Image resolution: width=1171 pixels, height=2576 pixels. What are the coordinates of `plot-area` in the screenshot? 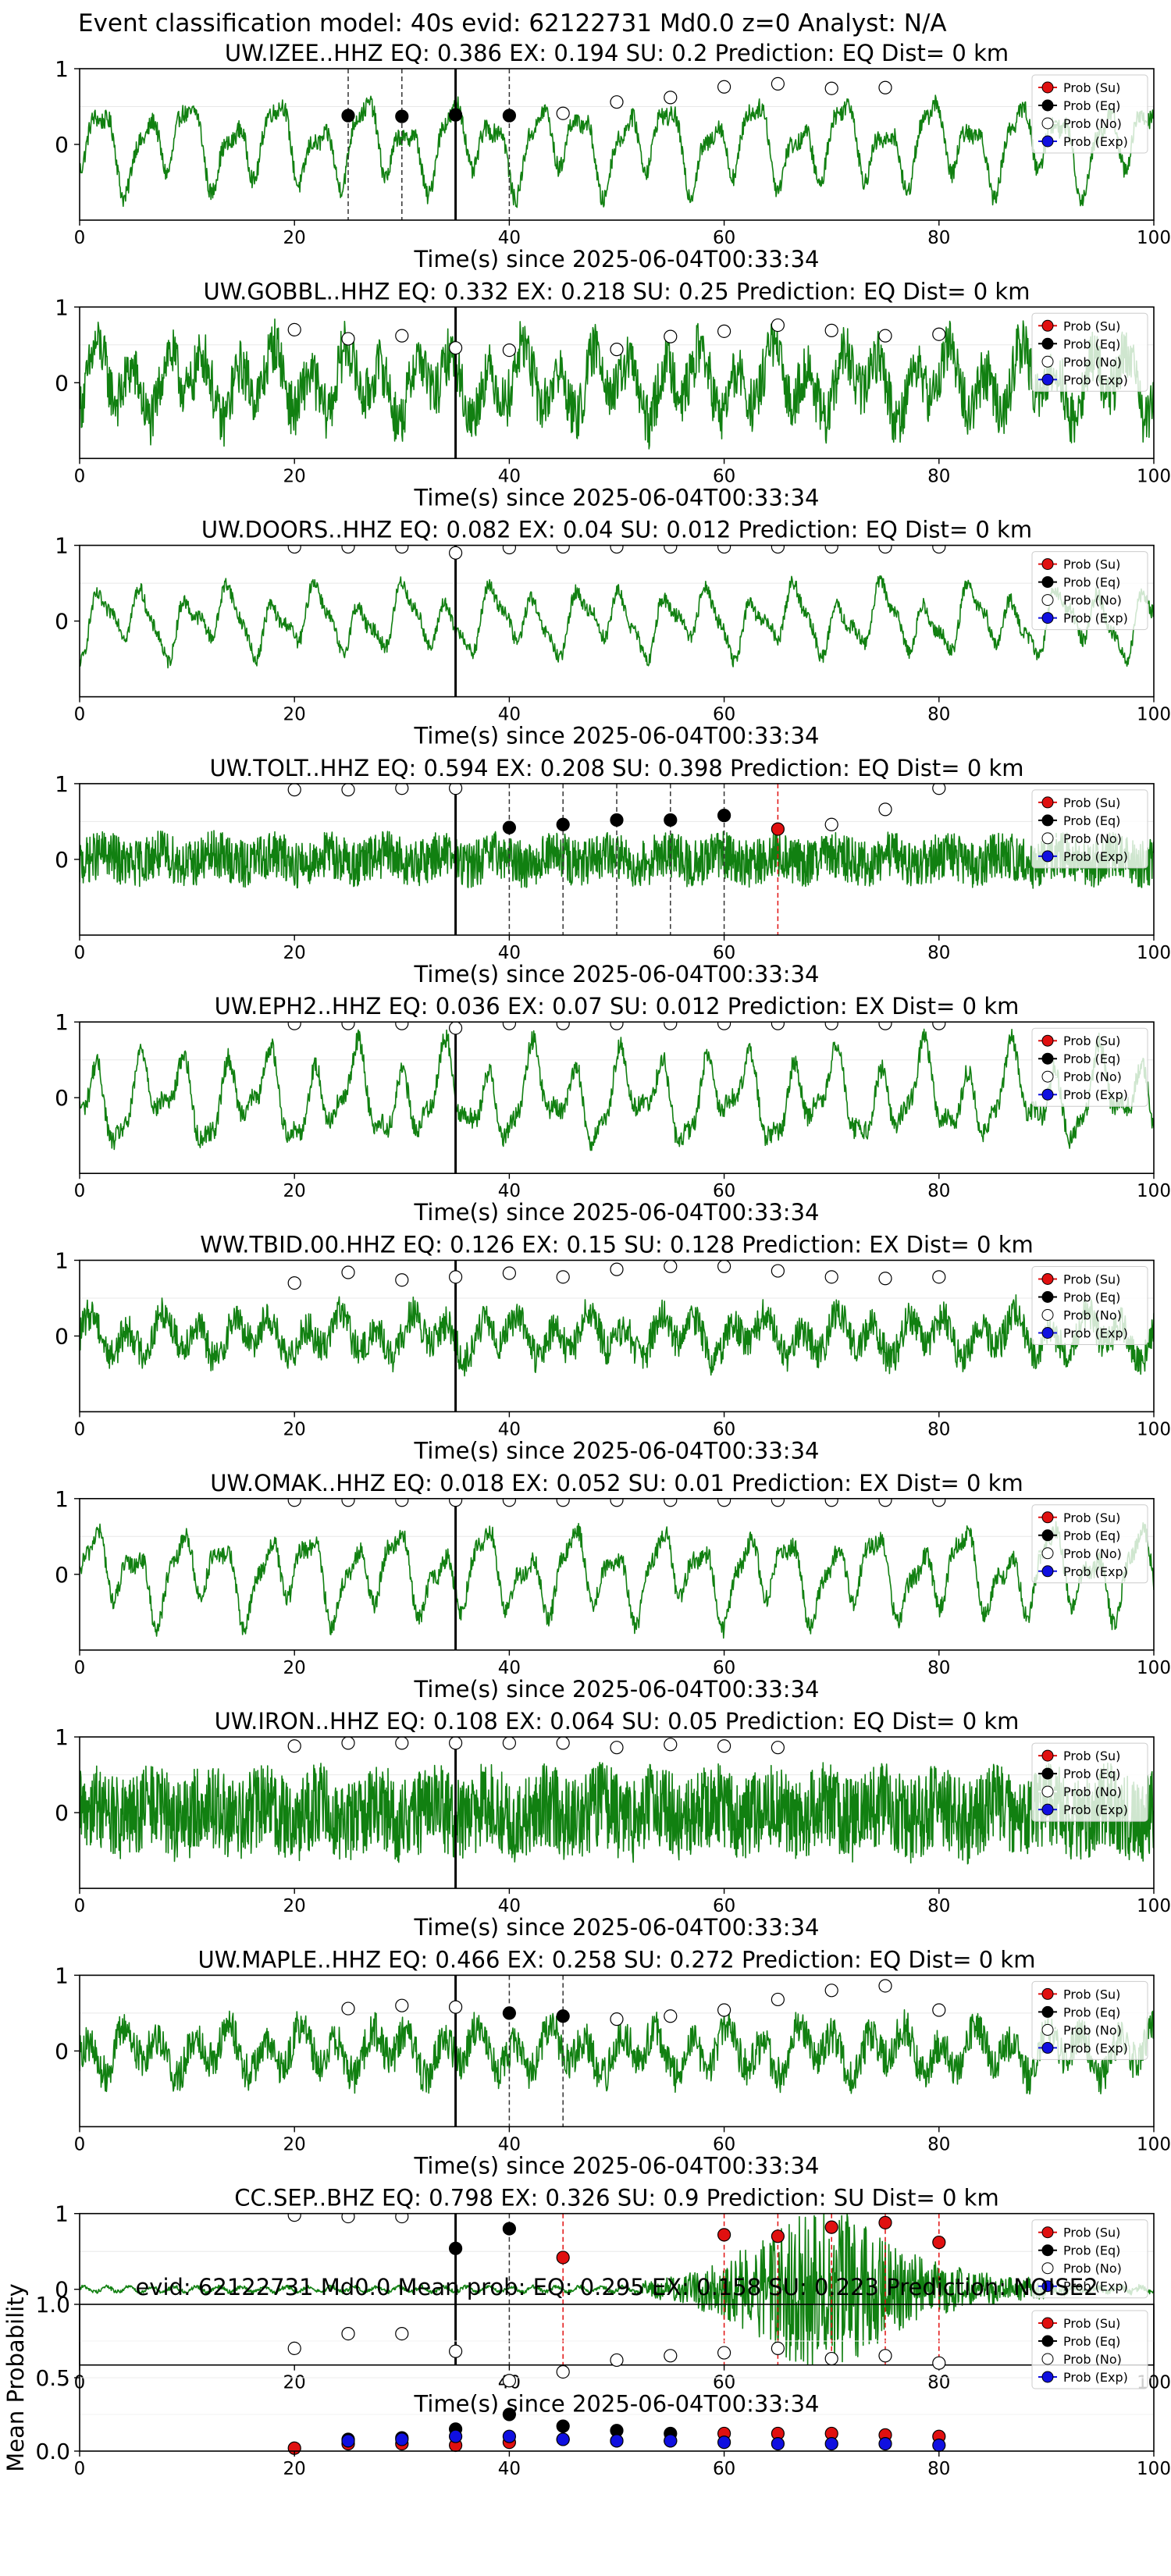 It's located at (617, 1813).